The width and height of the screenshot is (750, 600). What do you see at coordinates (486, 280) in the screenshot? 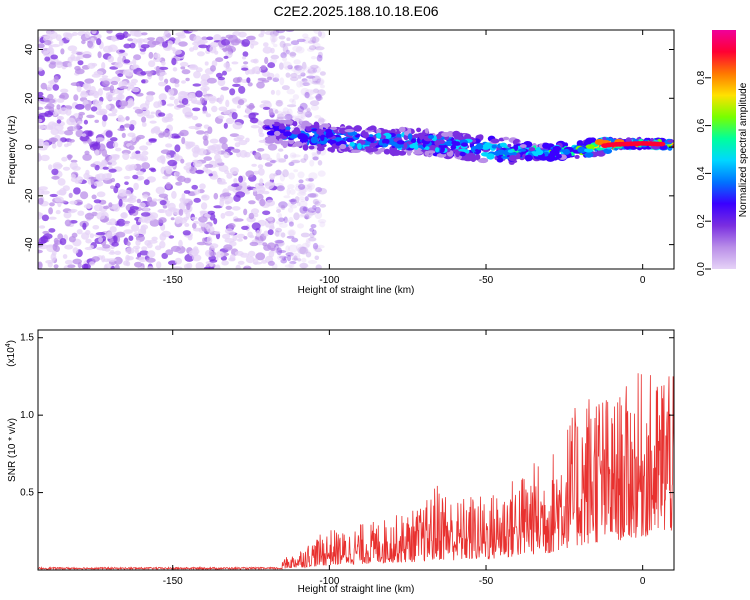
I see `x-tick-label: -50` at bounding box center [486, 280].